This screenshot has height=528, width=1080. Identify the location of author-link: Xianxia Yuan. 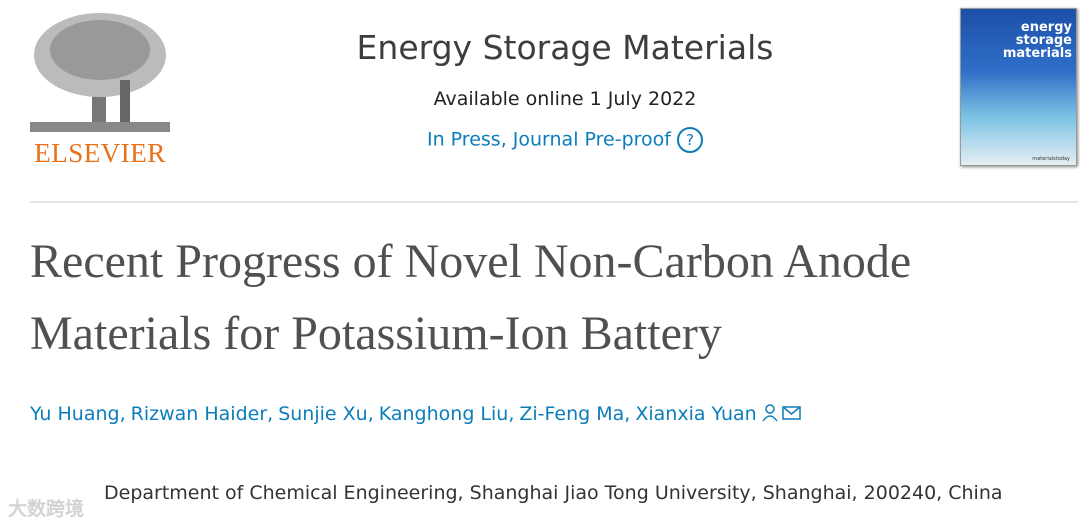
(696, 414).